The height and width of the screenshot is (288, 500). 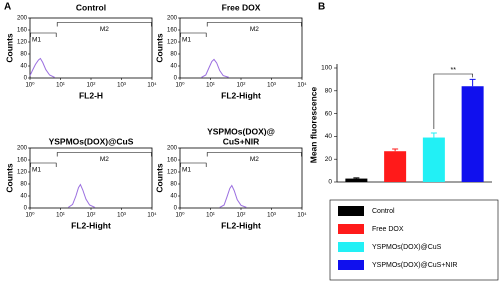 I want to click on y-tick-label: 60, so click(x=329, y=113).